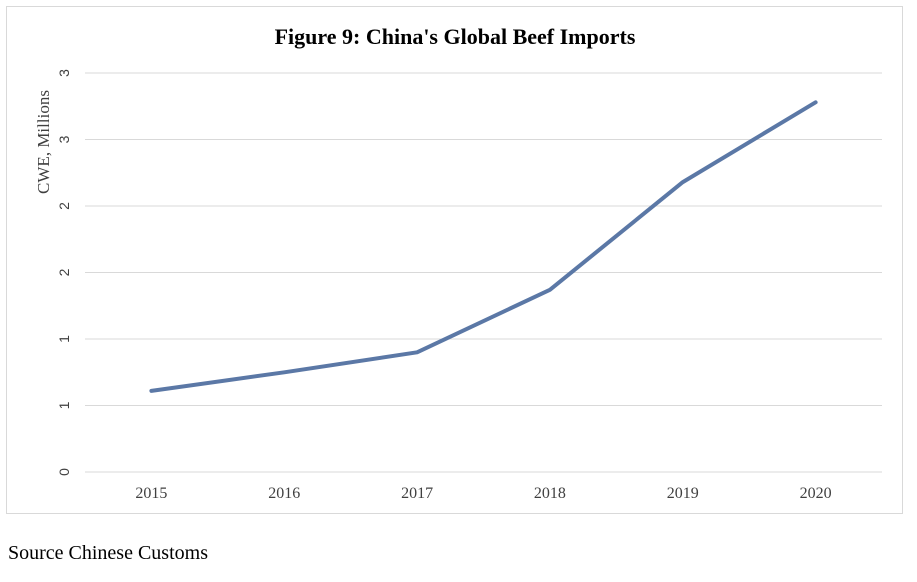 The width and height of the screenshot is (917, 582). Describe the element at coordinates (455, 36) in the screenshot. I see `chart-title: Figure 9: China's Global Beef Imports` at that location.